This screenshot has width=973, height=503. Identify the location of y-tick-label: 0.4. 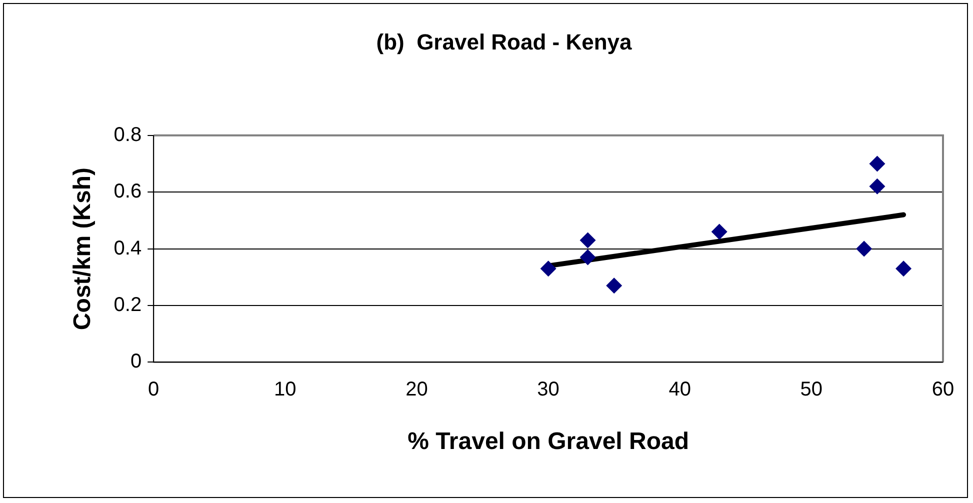
(128, 248).